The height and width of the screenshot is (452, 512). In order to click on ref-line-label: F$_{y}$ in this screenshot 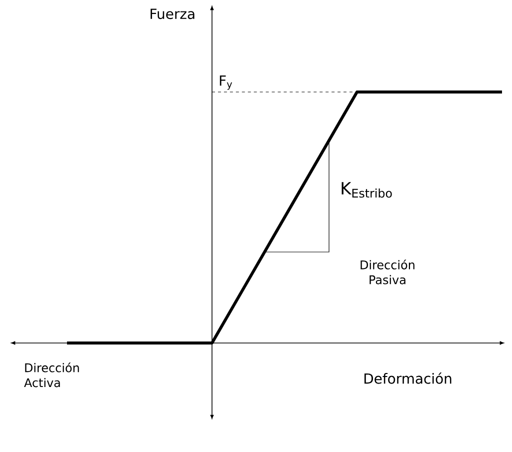, I will do `click(226, 82)`.